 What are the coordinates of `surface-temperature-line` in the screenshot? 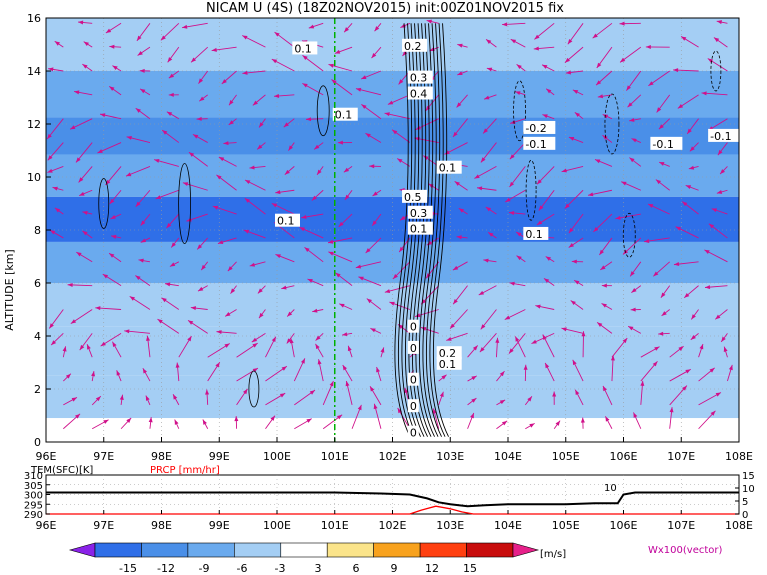 It's located at (392, 499).